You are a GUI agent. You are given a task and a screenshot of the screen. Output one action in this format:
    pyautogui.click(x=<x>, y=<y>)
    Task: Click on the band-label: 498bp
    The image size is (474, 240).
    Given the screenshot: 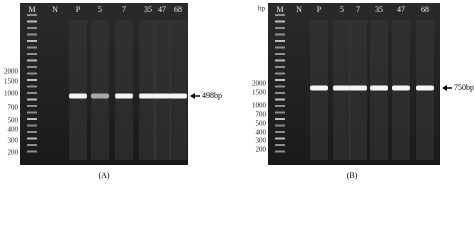 What is the action you would take?
    pyautogui.click(x=212, y=95)
    